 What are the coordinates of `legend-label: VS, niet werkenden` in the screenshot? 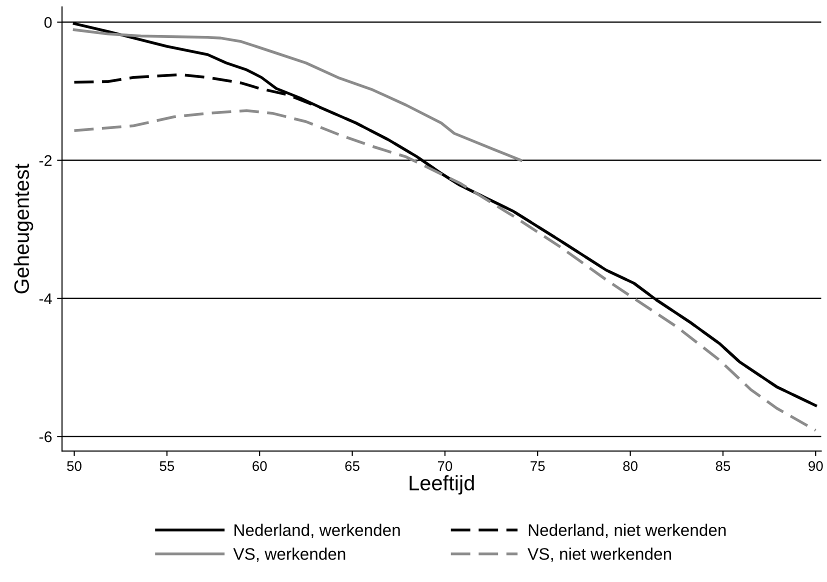 It's located at (599, 555).